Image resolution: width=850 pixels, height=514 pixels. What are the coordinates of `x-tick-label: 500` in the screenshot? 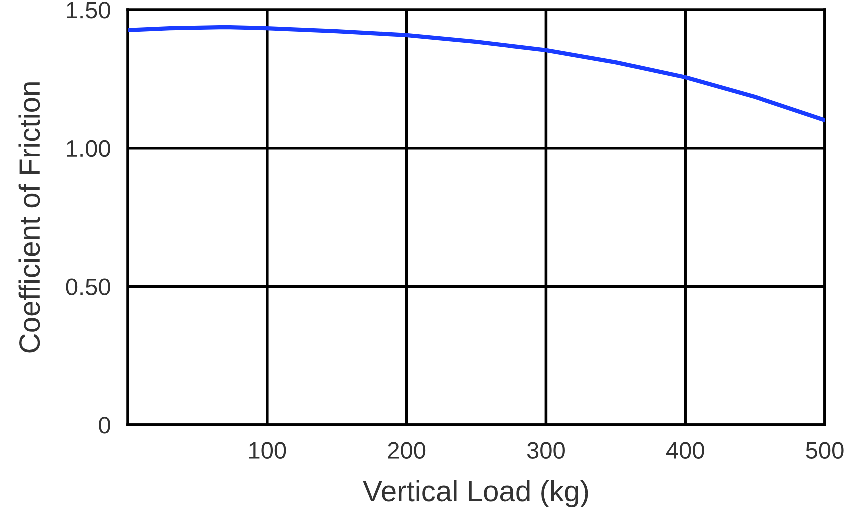 It's located at (825, 451).